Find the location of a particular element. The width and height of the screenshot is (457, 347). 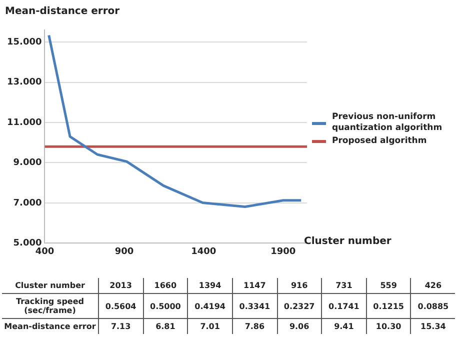

data-label: 7.13 is located at coordinates (121, 326).